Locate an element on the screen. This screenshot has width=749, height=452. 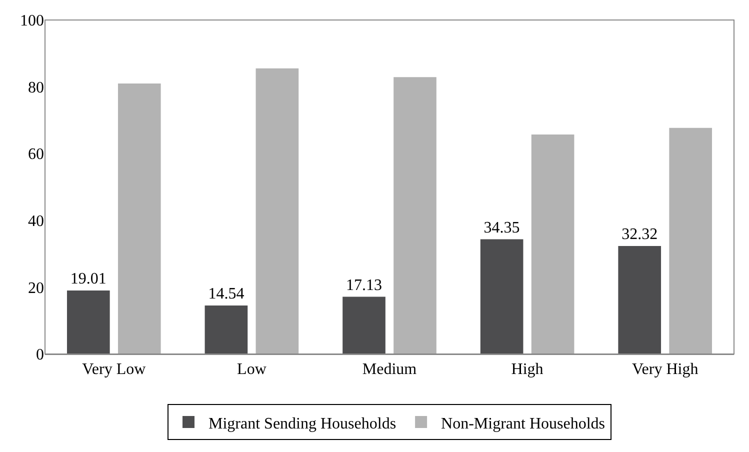
y-tick-label: 0 is located at coordinates (40, 355).